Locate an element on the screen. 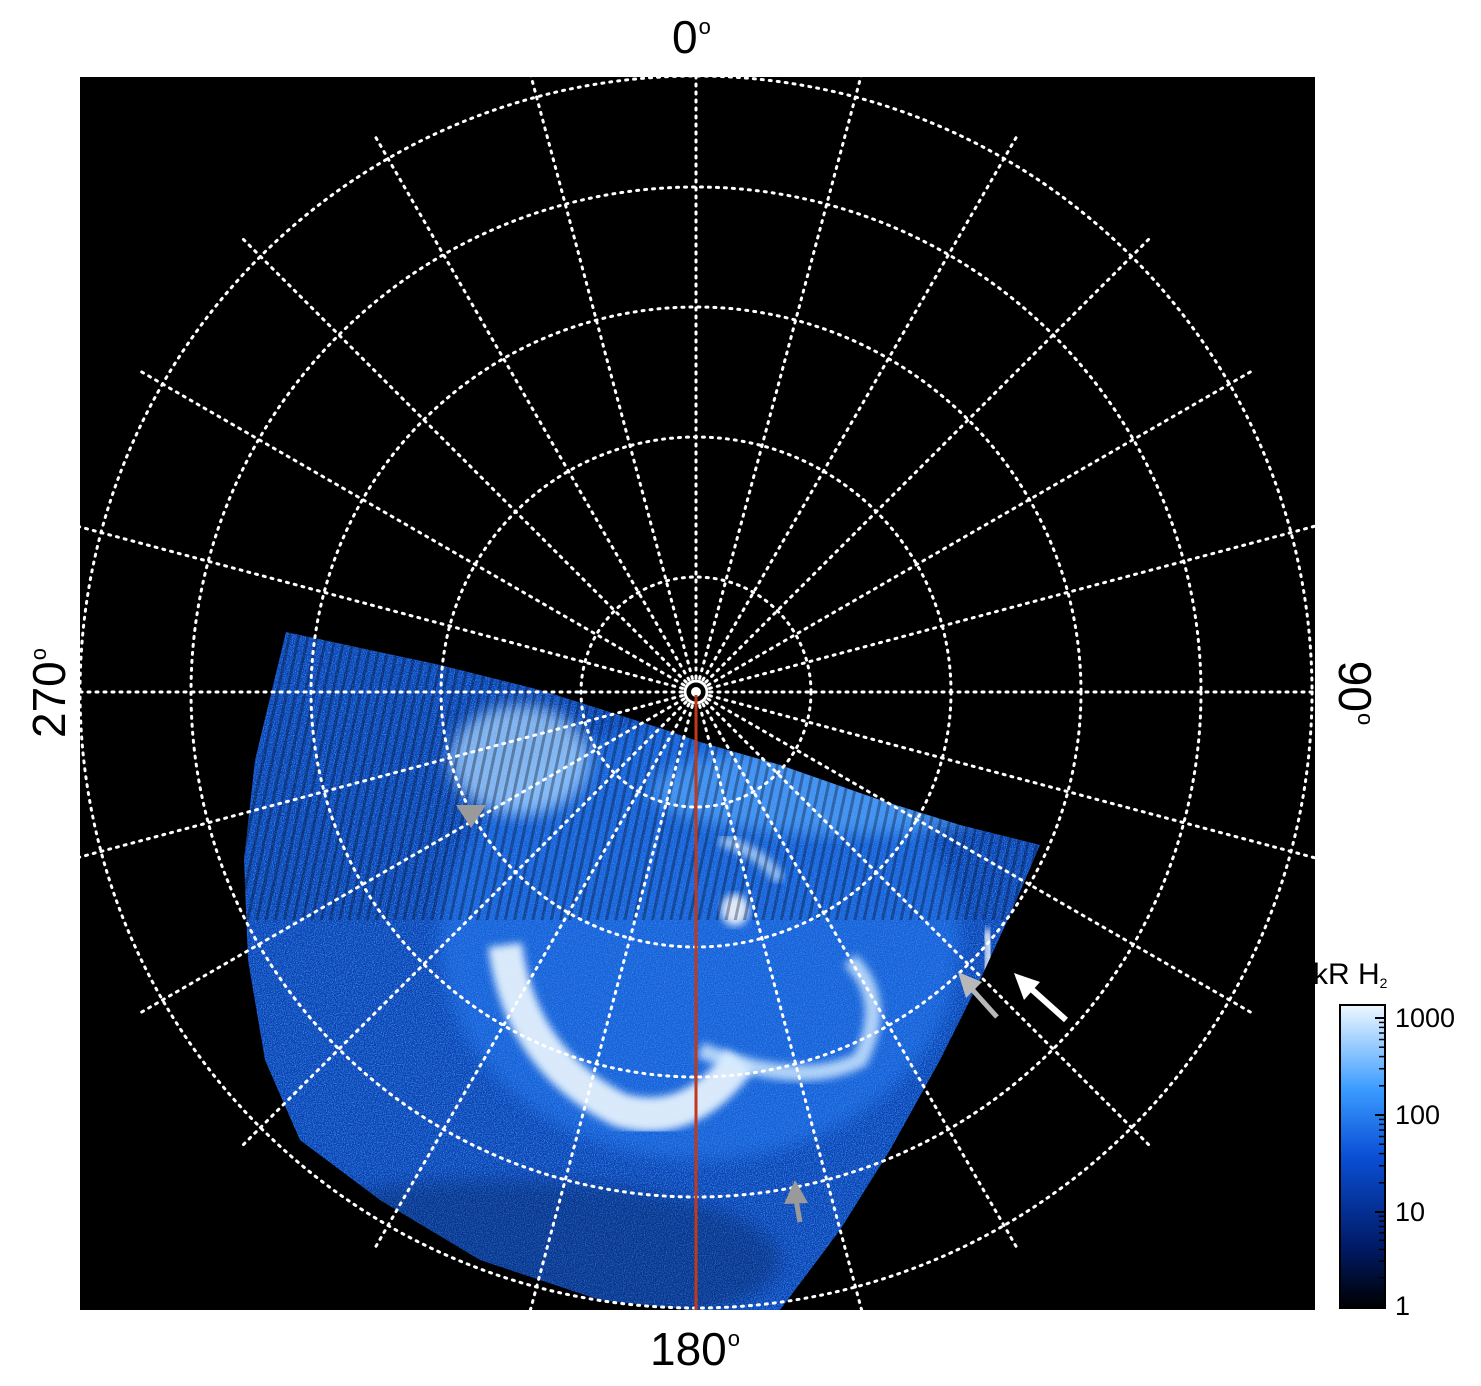 The height and width of the screenshot is (1386, 1481). label-180-value: 180 is located at coordinates (688, 1349).